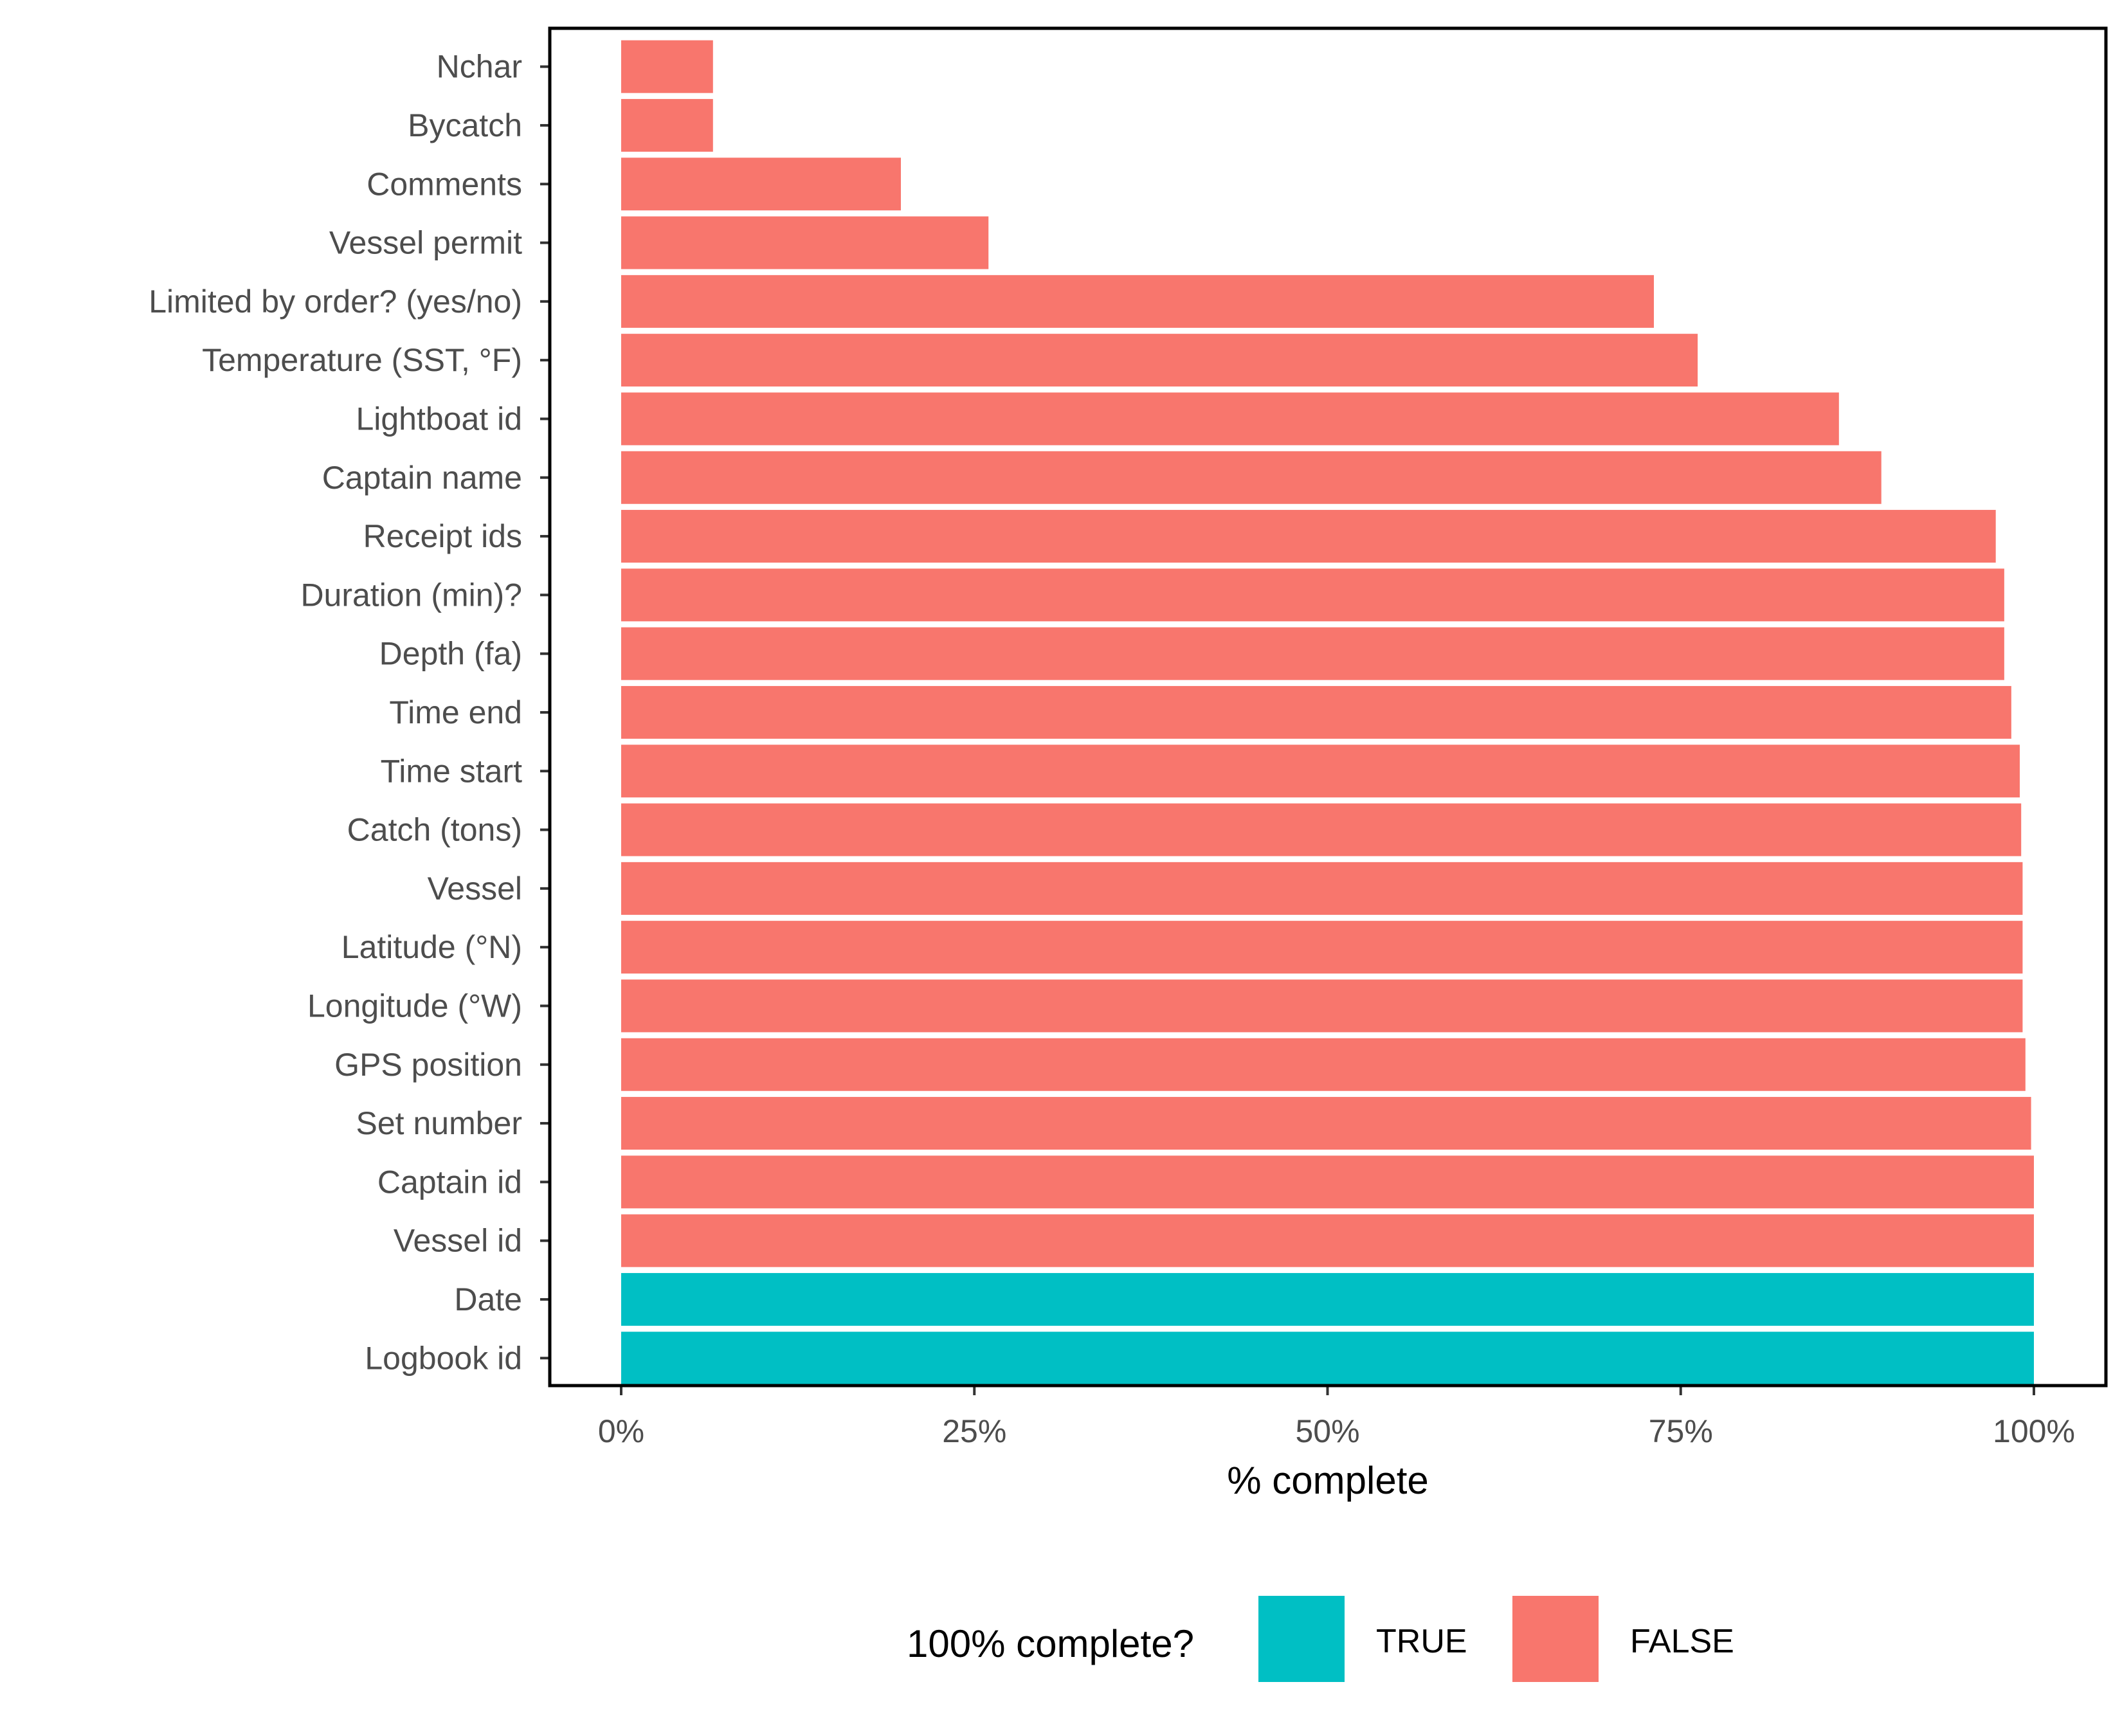 This screenshot has height=1736, width=2122. Describe the element at coordinates (621, 1431) in the screenshot. I see `x-tick-label: 0%` at that location.